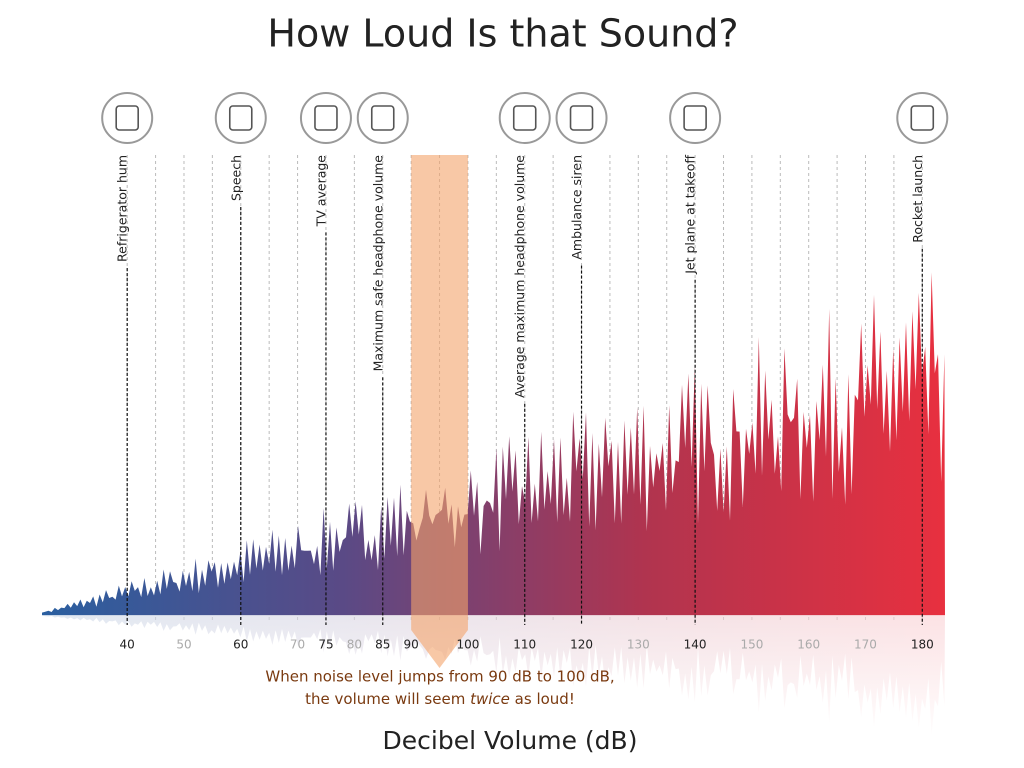  What do you see at coordinates (751, 645) in the screenshot?
I see `x-tick-label-minor: 150` at bounding box center [751, 645].